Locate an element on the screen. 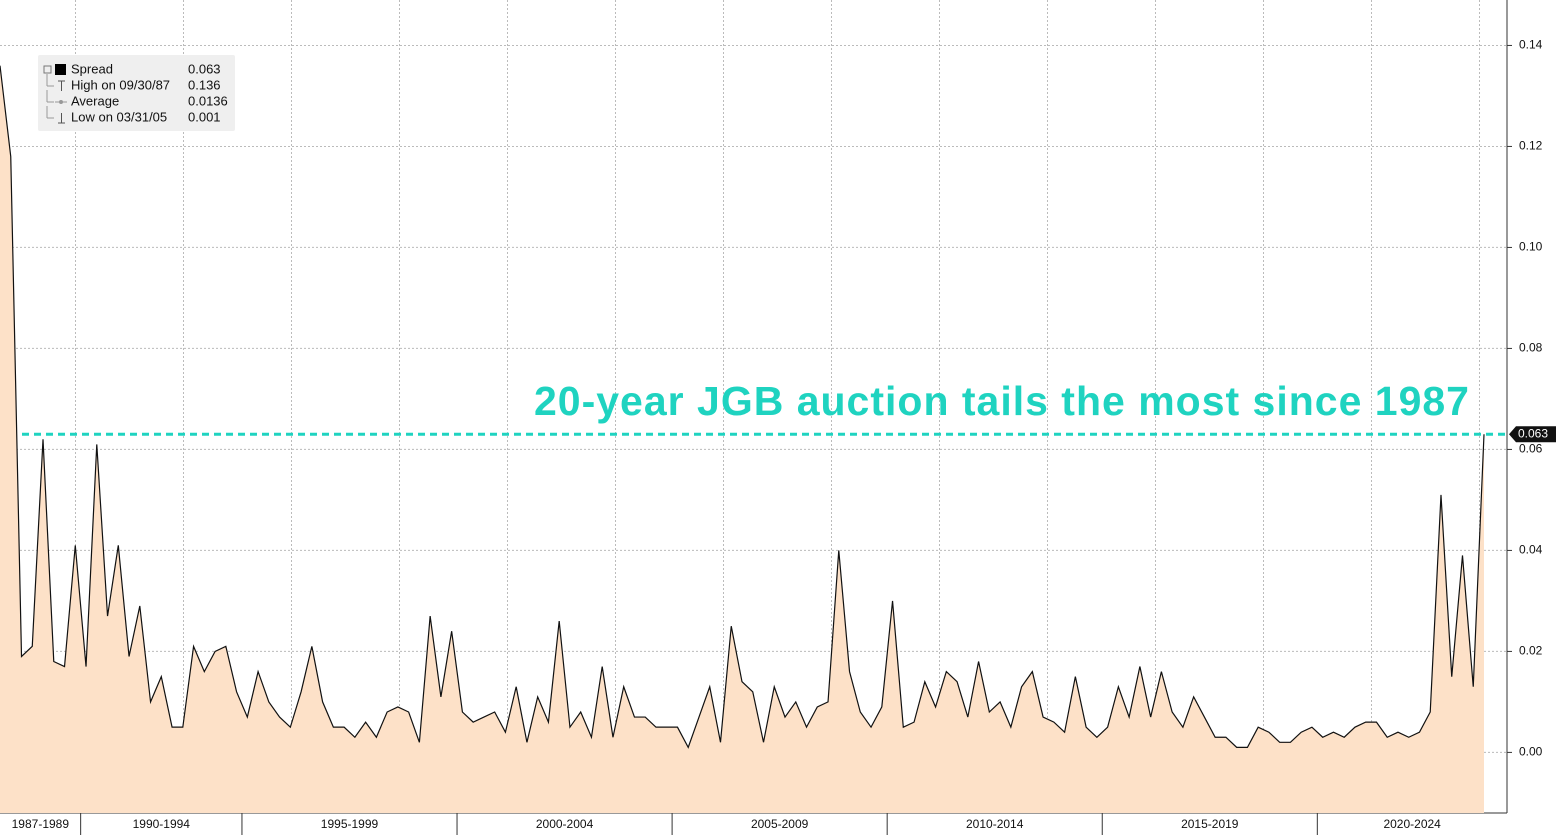  y-tick-label: 0.04 is located at coordinates (1531, 550).